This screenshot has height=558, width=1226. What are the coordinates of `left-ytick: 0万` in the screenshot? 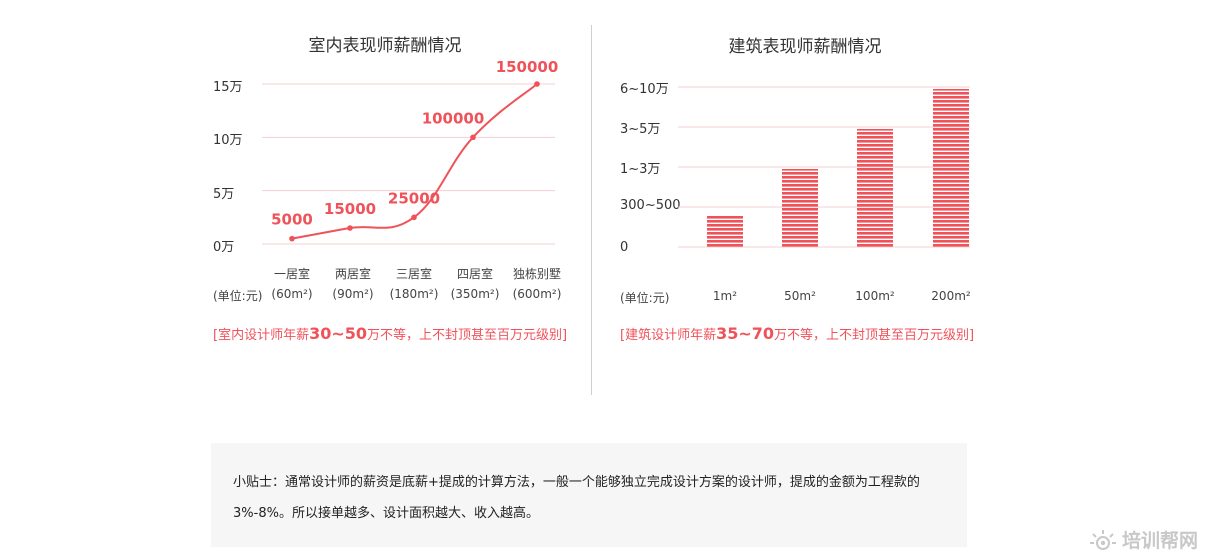 It's located at (224, 247).